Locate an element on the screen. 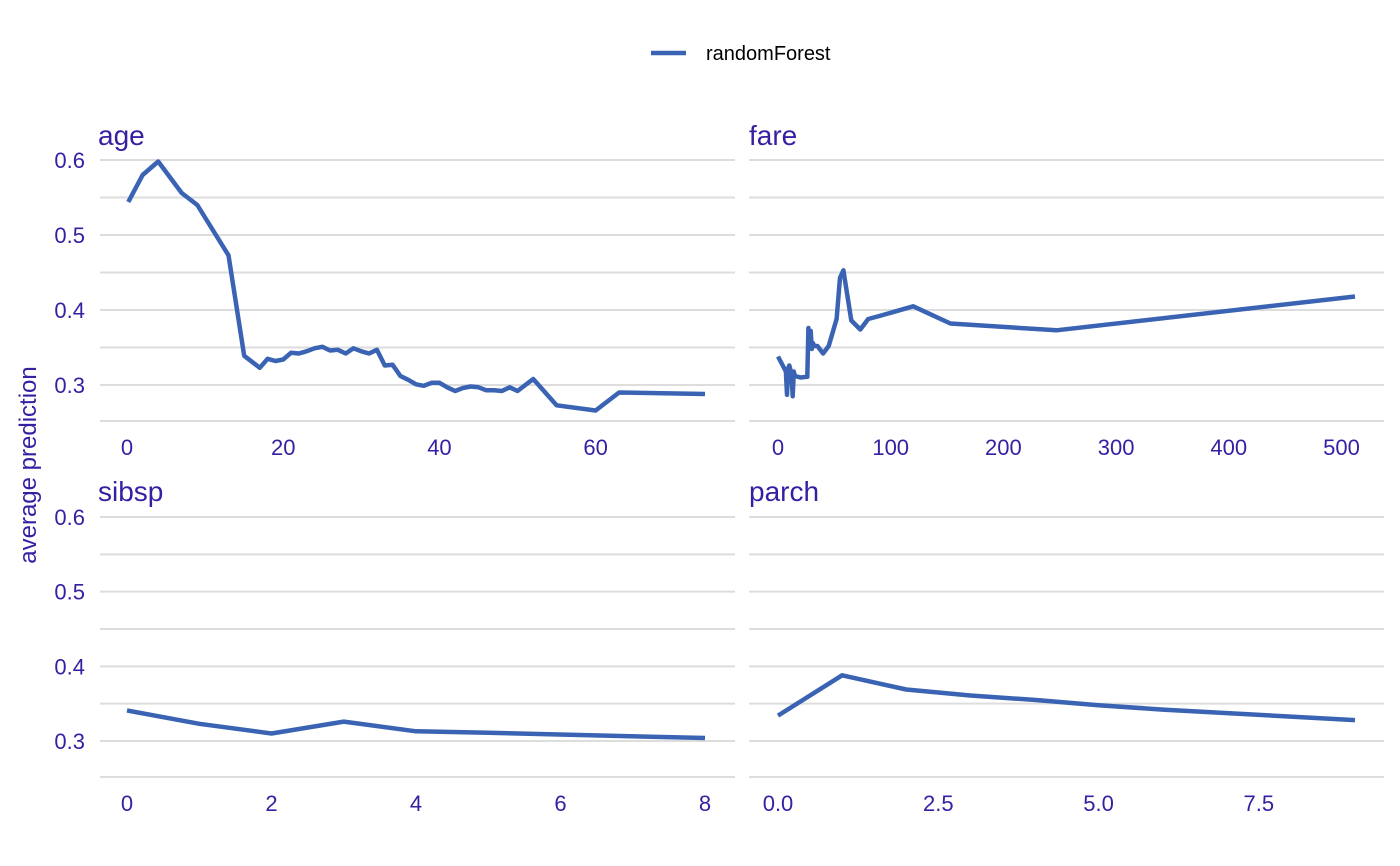 The width and height of the screenshot is (1400, 866). facet-title-sibsp: sibsp is located at coordinates (130, 491).